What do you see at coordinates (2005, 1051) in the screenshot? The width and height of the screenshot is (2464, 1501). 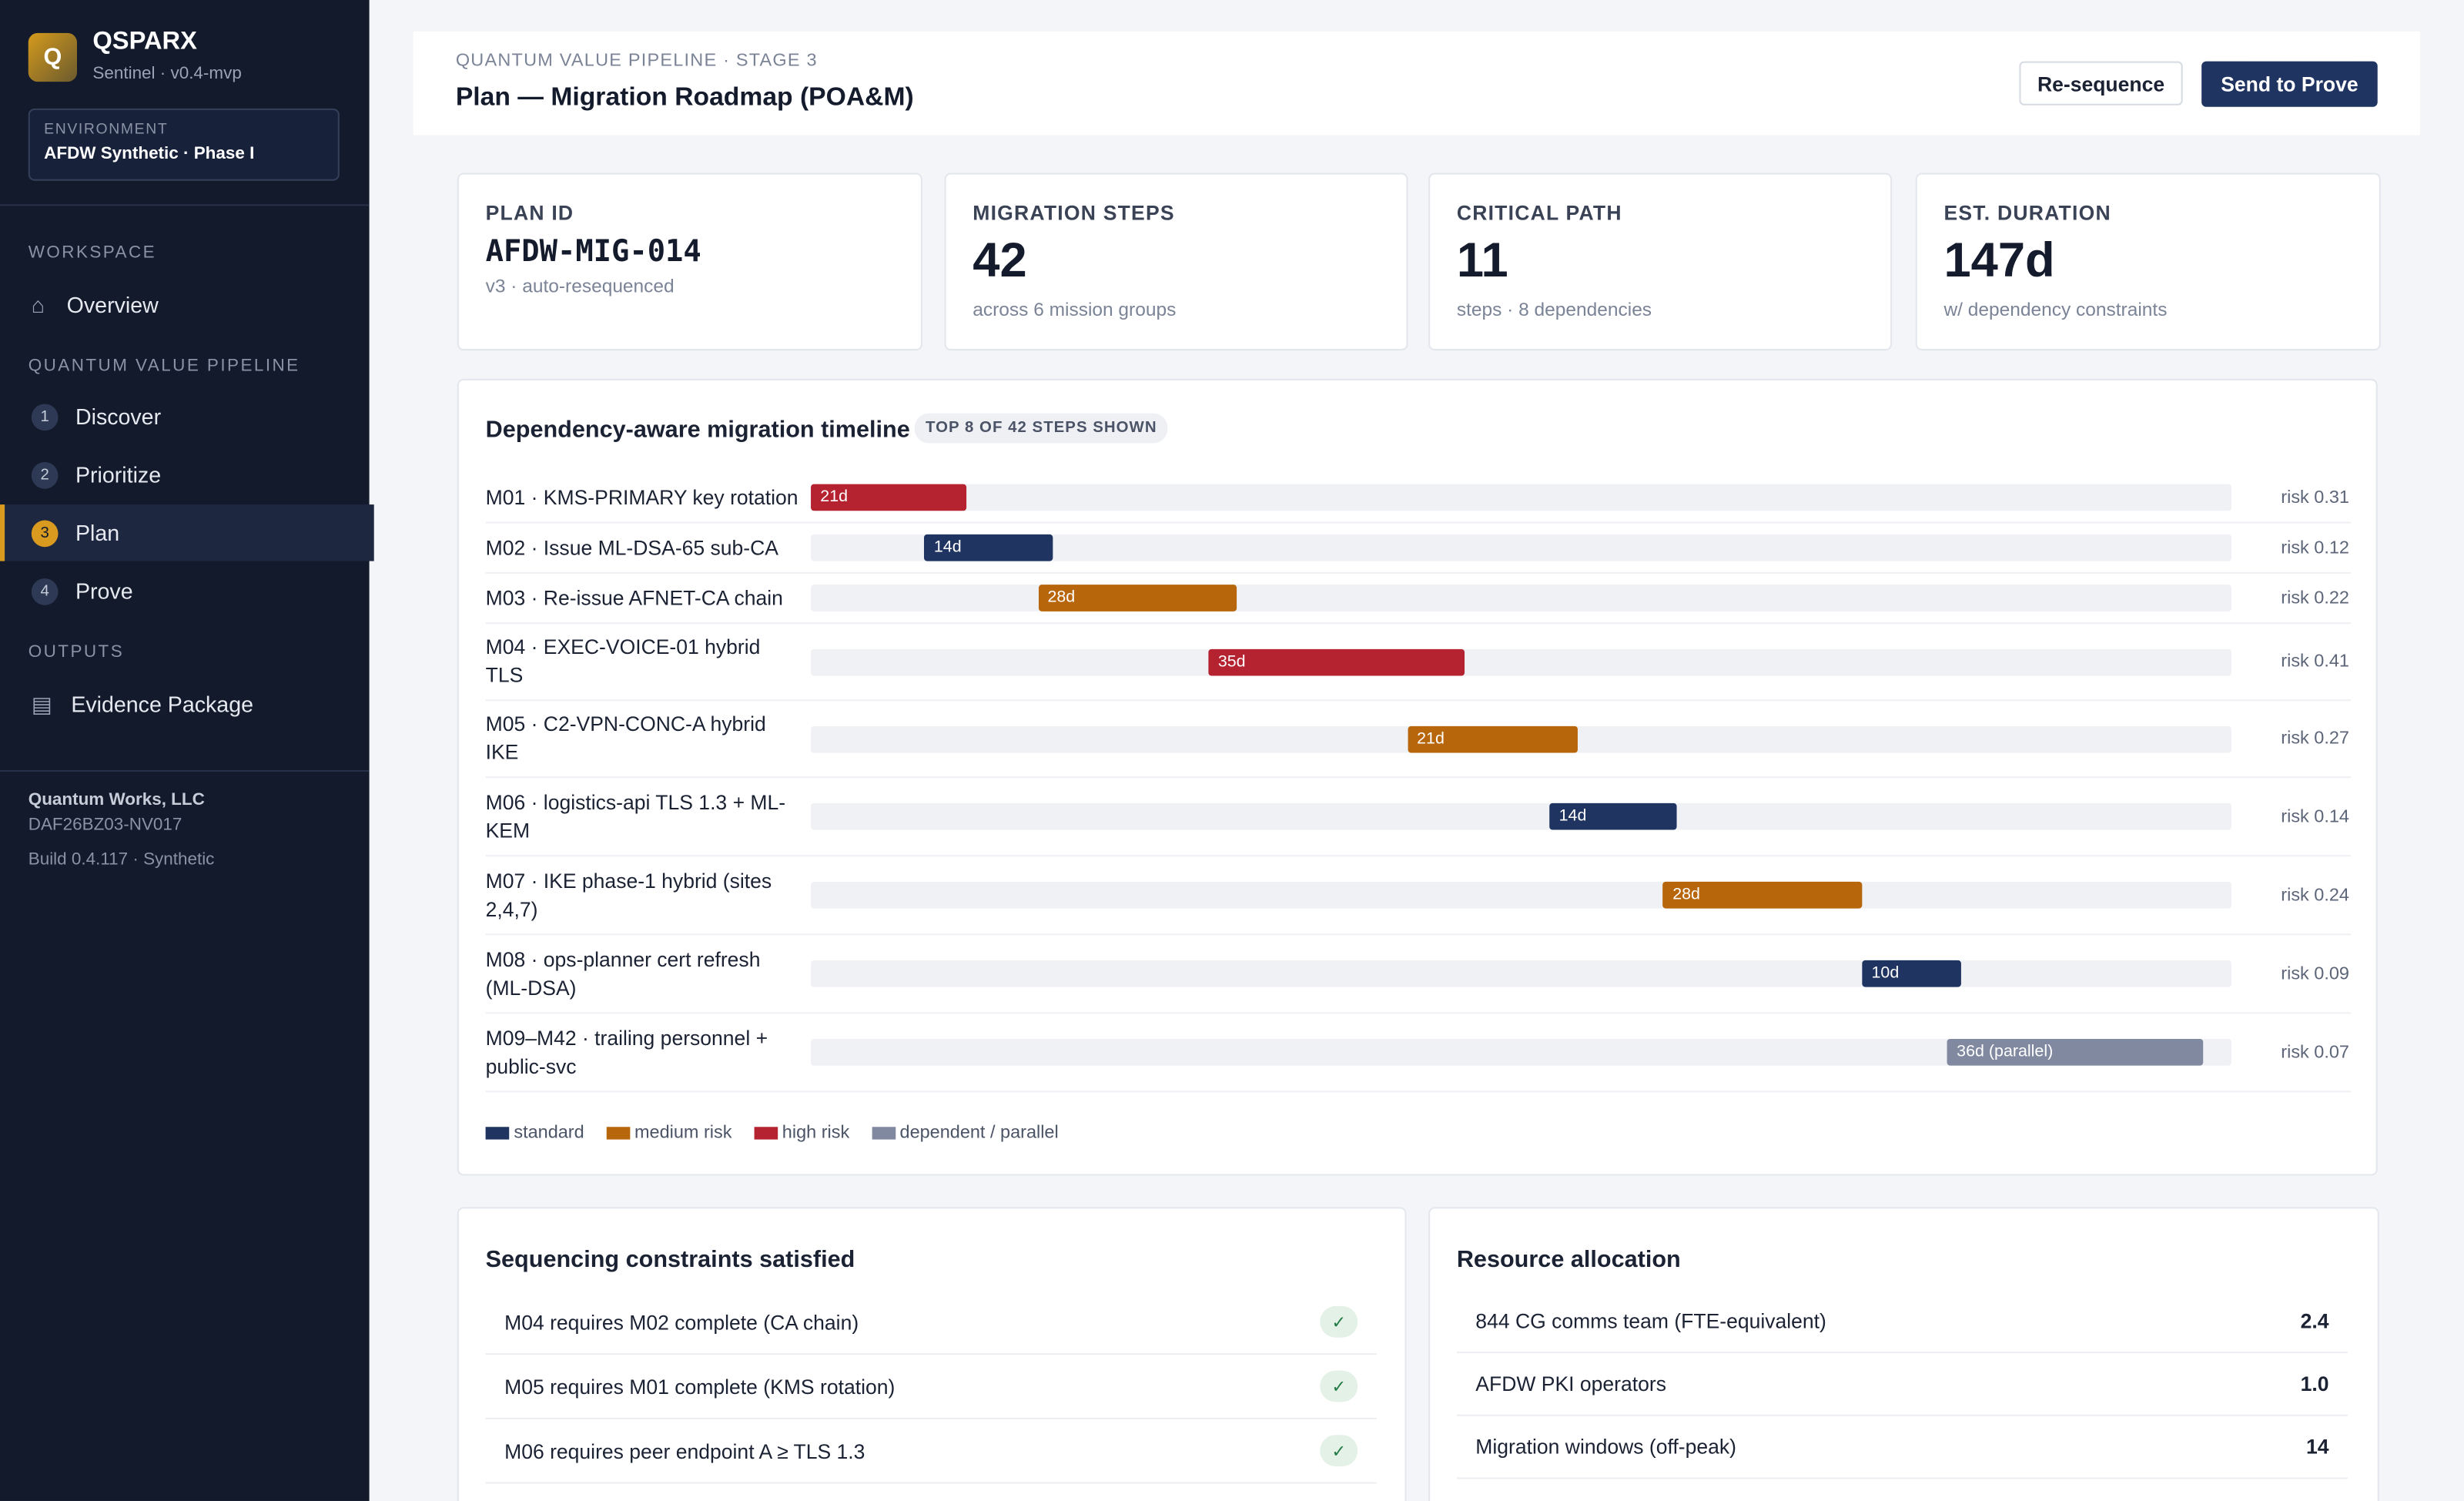 I see `bar-label: 36d (parallel)` at bounding box center [2005, 1051].